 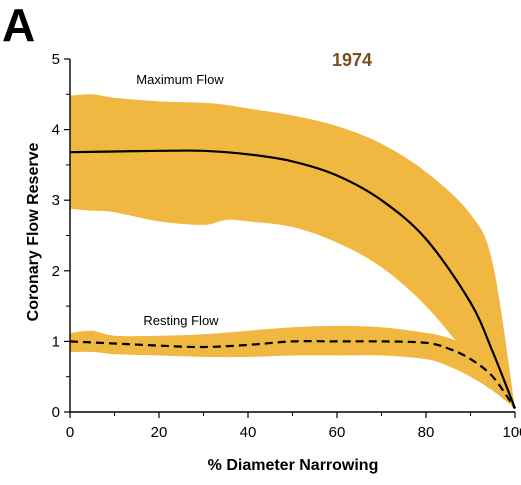 I want to click on x-tick-label: 100, so click(x=511, y=432).